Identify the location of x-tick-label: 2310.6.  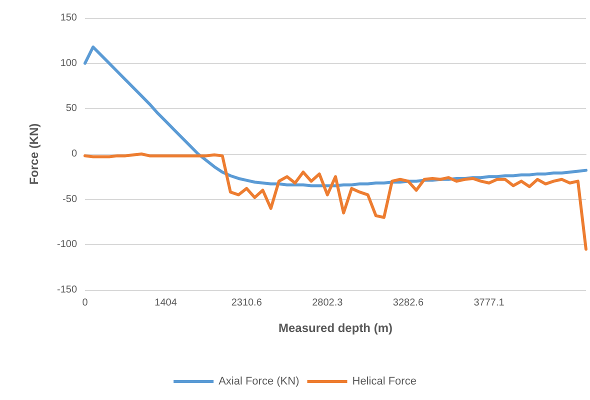
(246, 303).